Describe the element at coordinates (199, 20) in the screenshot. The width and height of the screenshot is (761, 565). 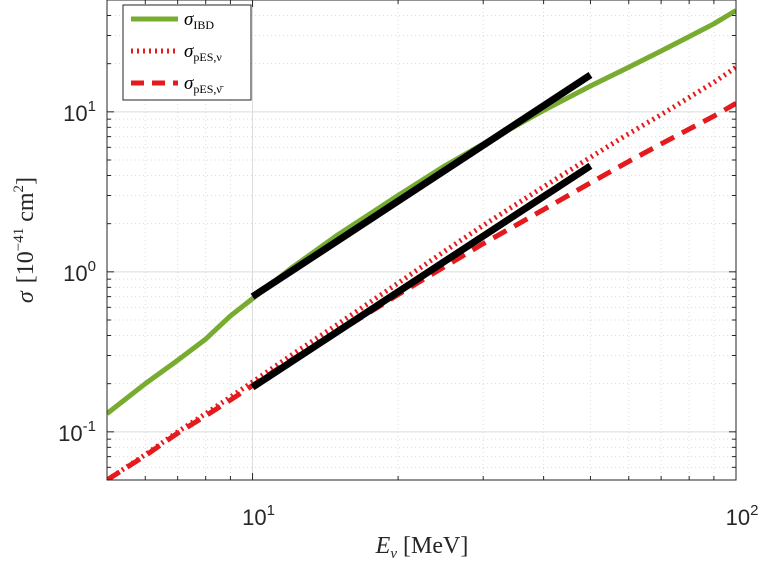
I see `legend-label-ibd: σIBD` at that location.